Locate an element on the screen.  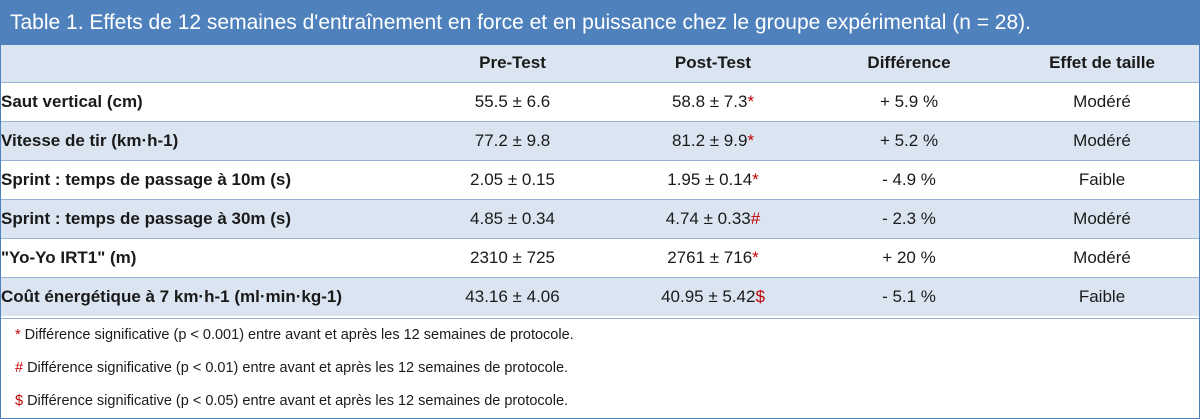
post-test-cell: 58.8 ± 7.3* is located at coordinates (713, 101).